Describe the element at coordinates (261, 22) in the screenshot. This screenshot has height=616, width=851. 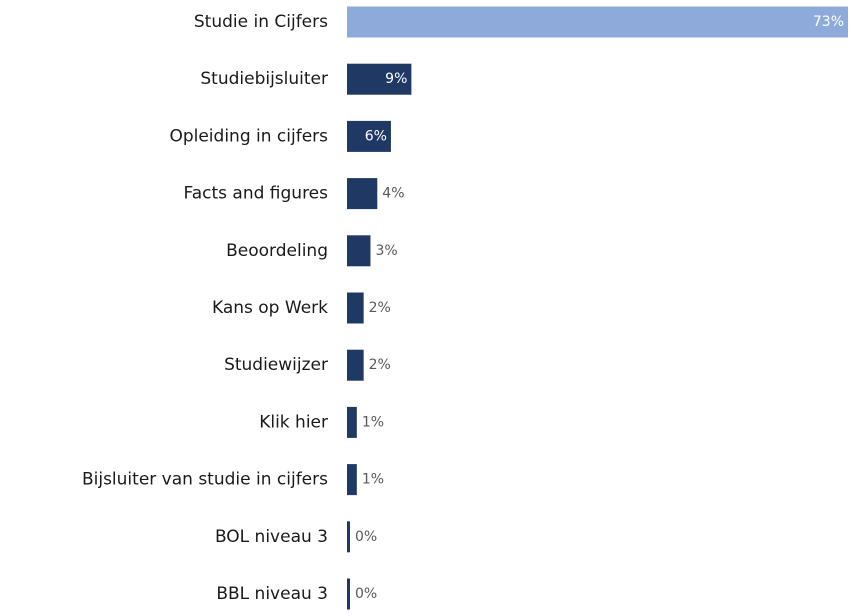
I see `category-label: Studie in Cijfers` at that location.